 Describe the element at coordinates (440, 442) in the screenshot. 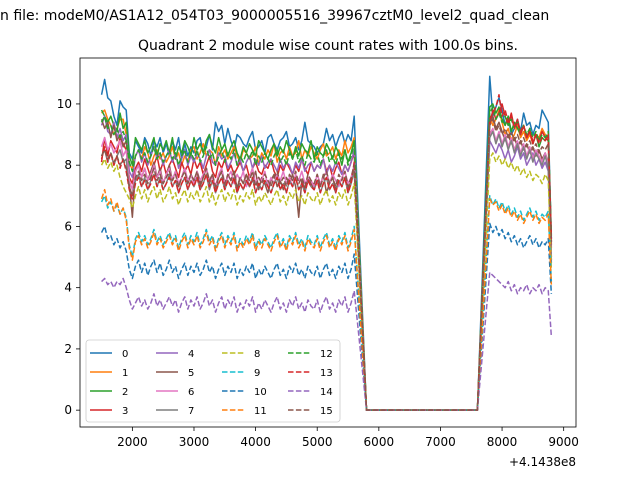

I see `x-tick-label: 7000` at that location.